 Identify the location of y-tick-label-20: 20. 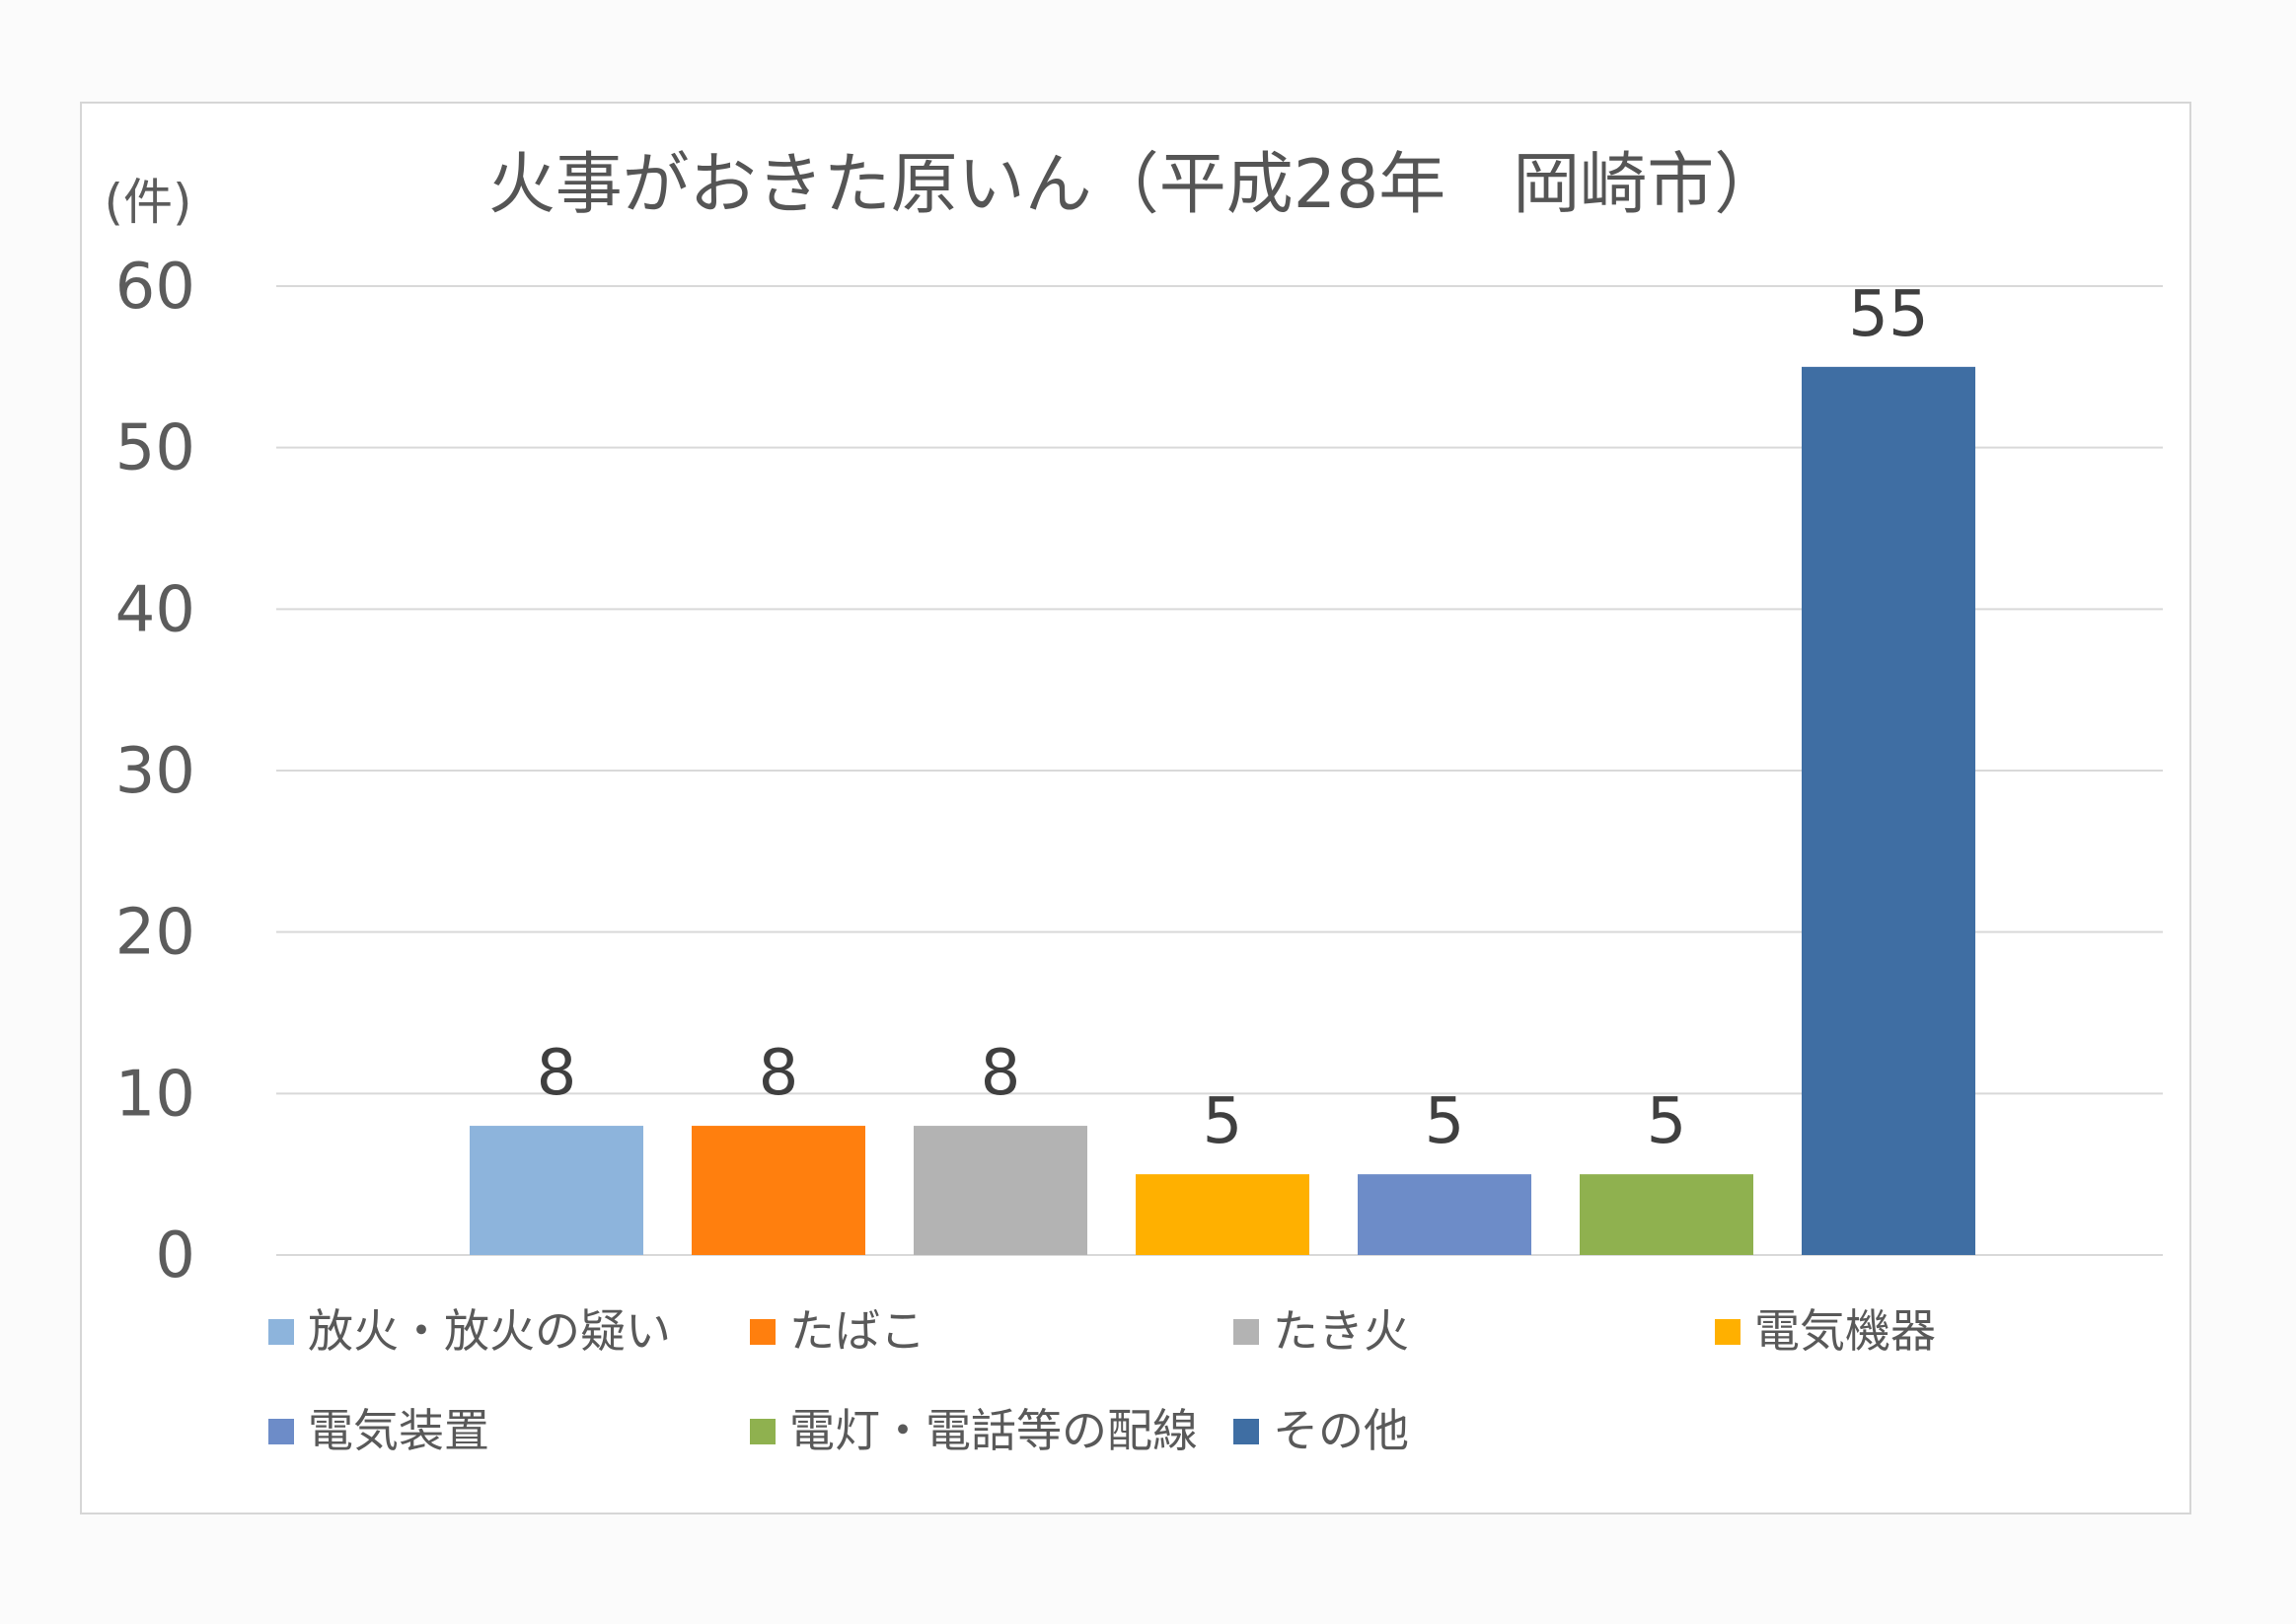
(155, 933).